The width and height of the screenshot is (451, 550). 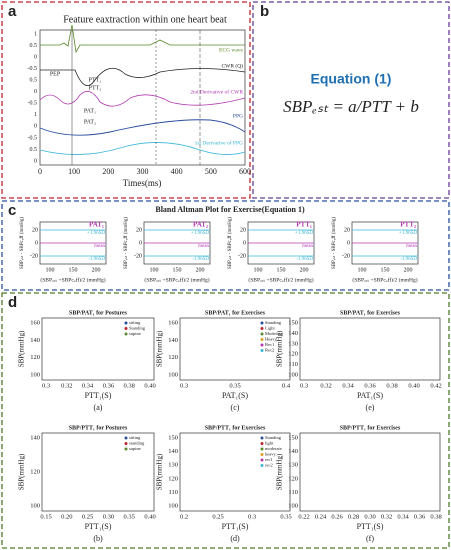 I want to click on legend-entry: Moderate, so click(x=273, y=333).